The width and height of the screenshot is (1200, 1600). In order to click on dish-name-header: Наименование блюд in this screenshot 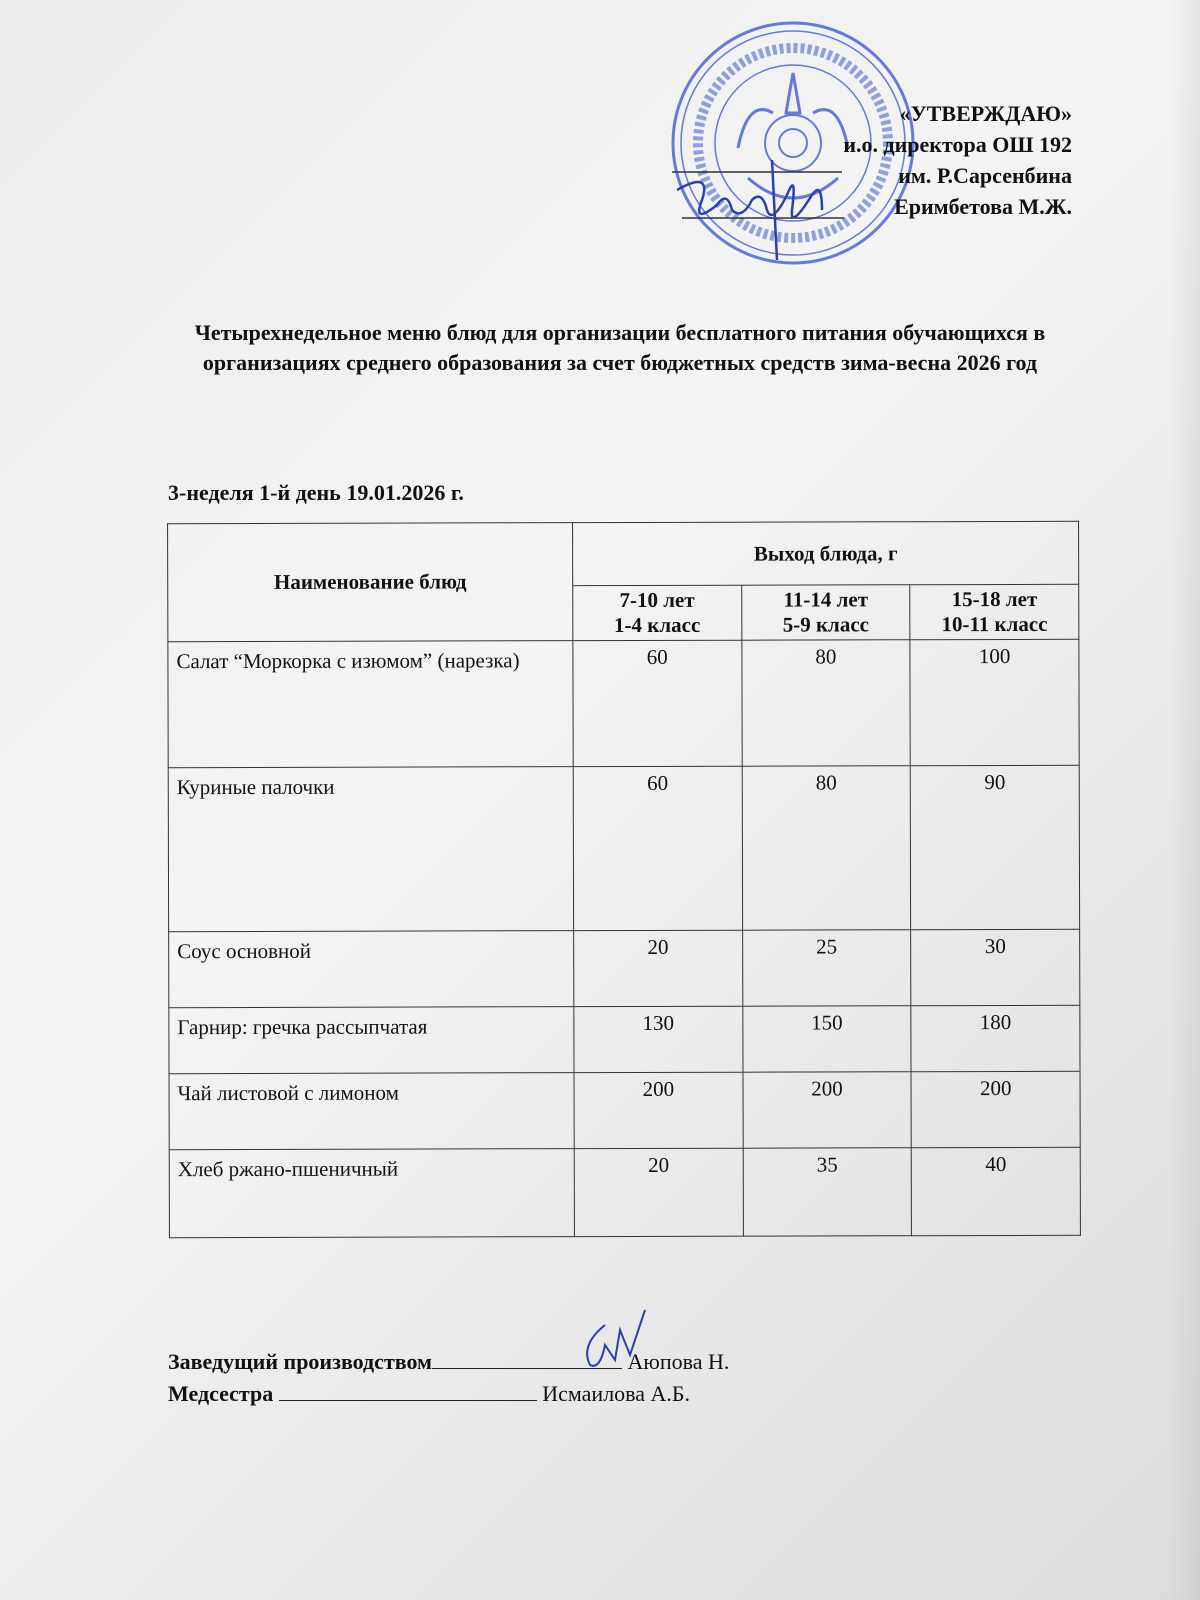, I will do `click(370, 582)`.